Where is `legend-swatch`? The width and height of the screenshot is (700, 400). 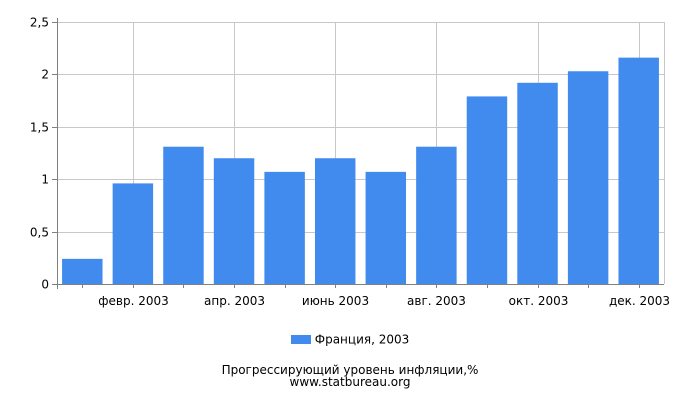 legend-swatch is located at coordinates (300, 339).